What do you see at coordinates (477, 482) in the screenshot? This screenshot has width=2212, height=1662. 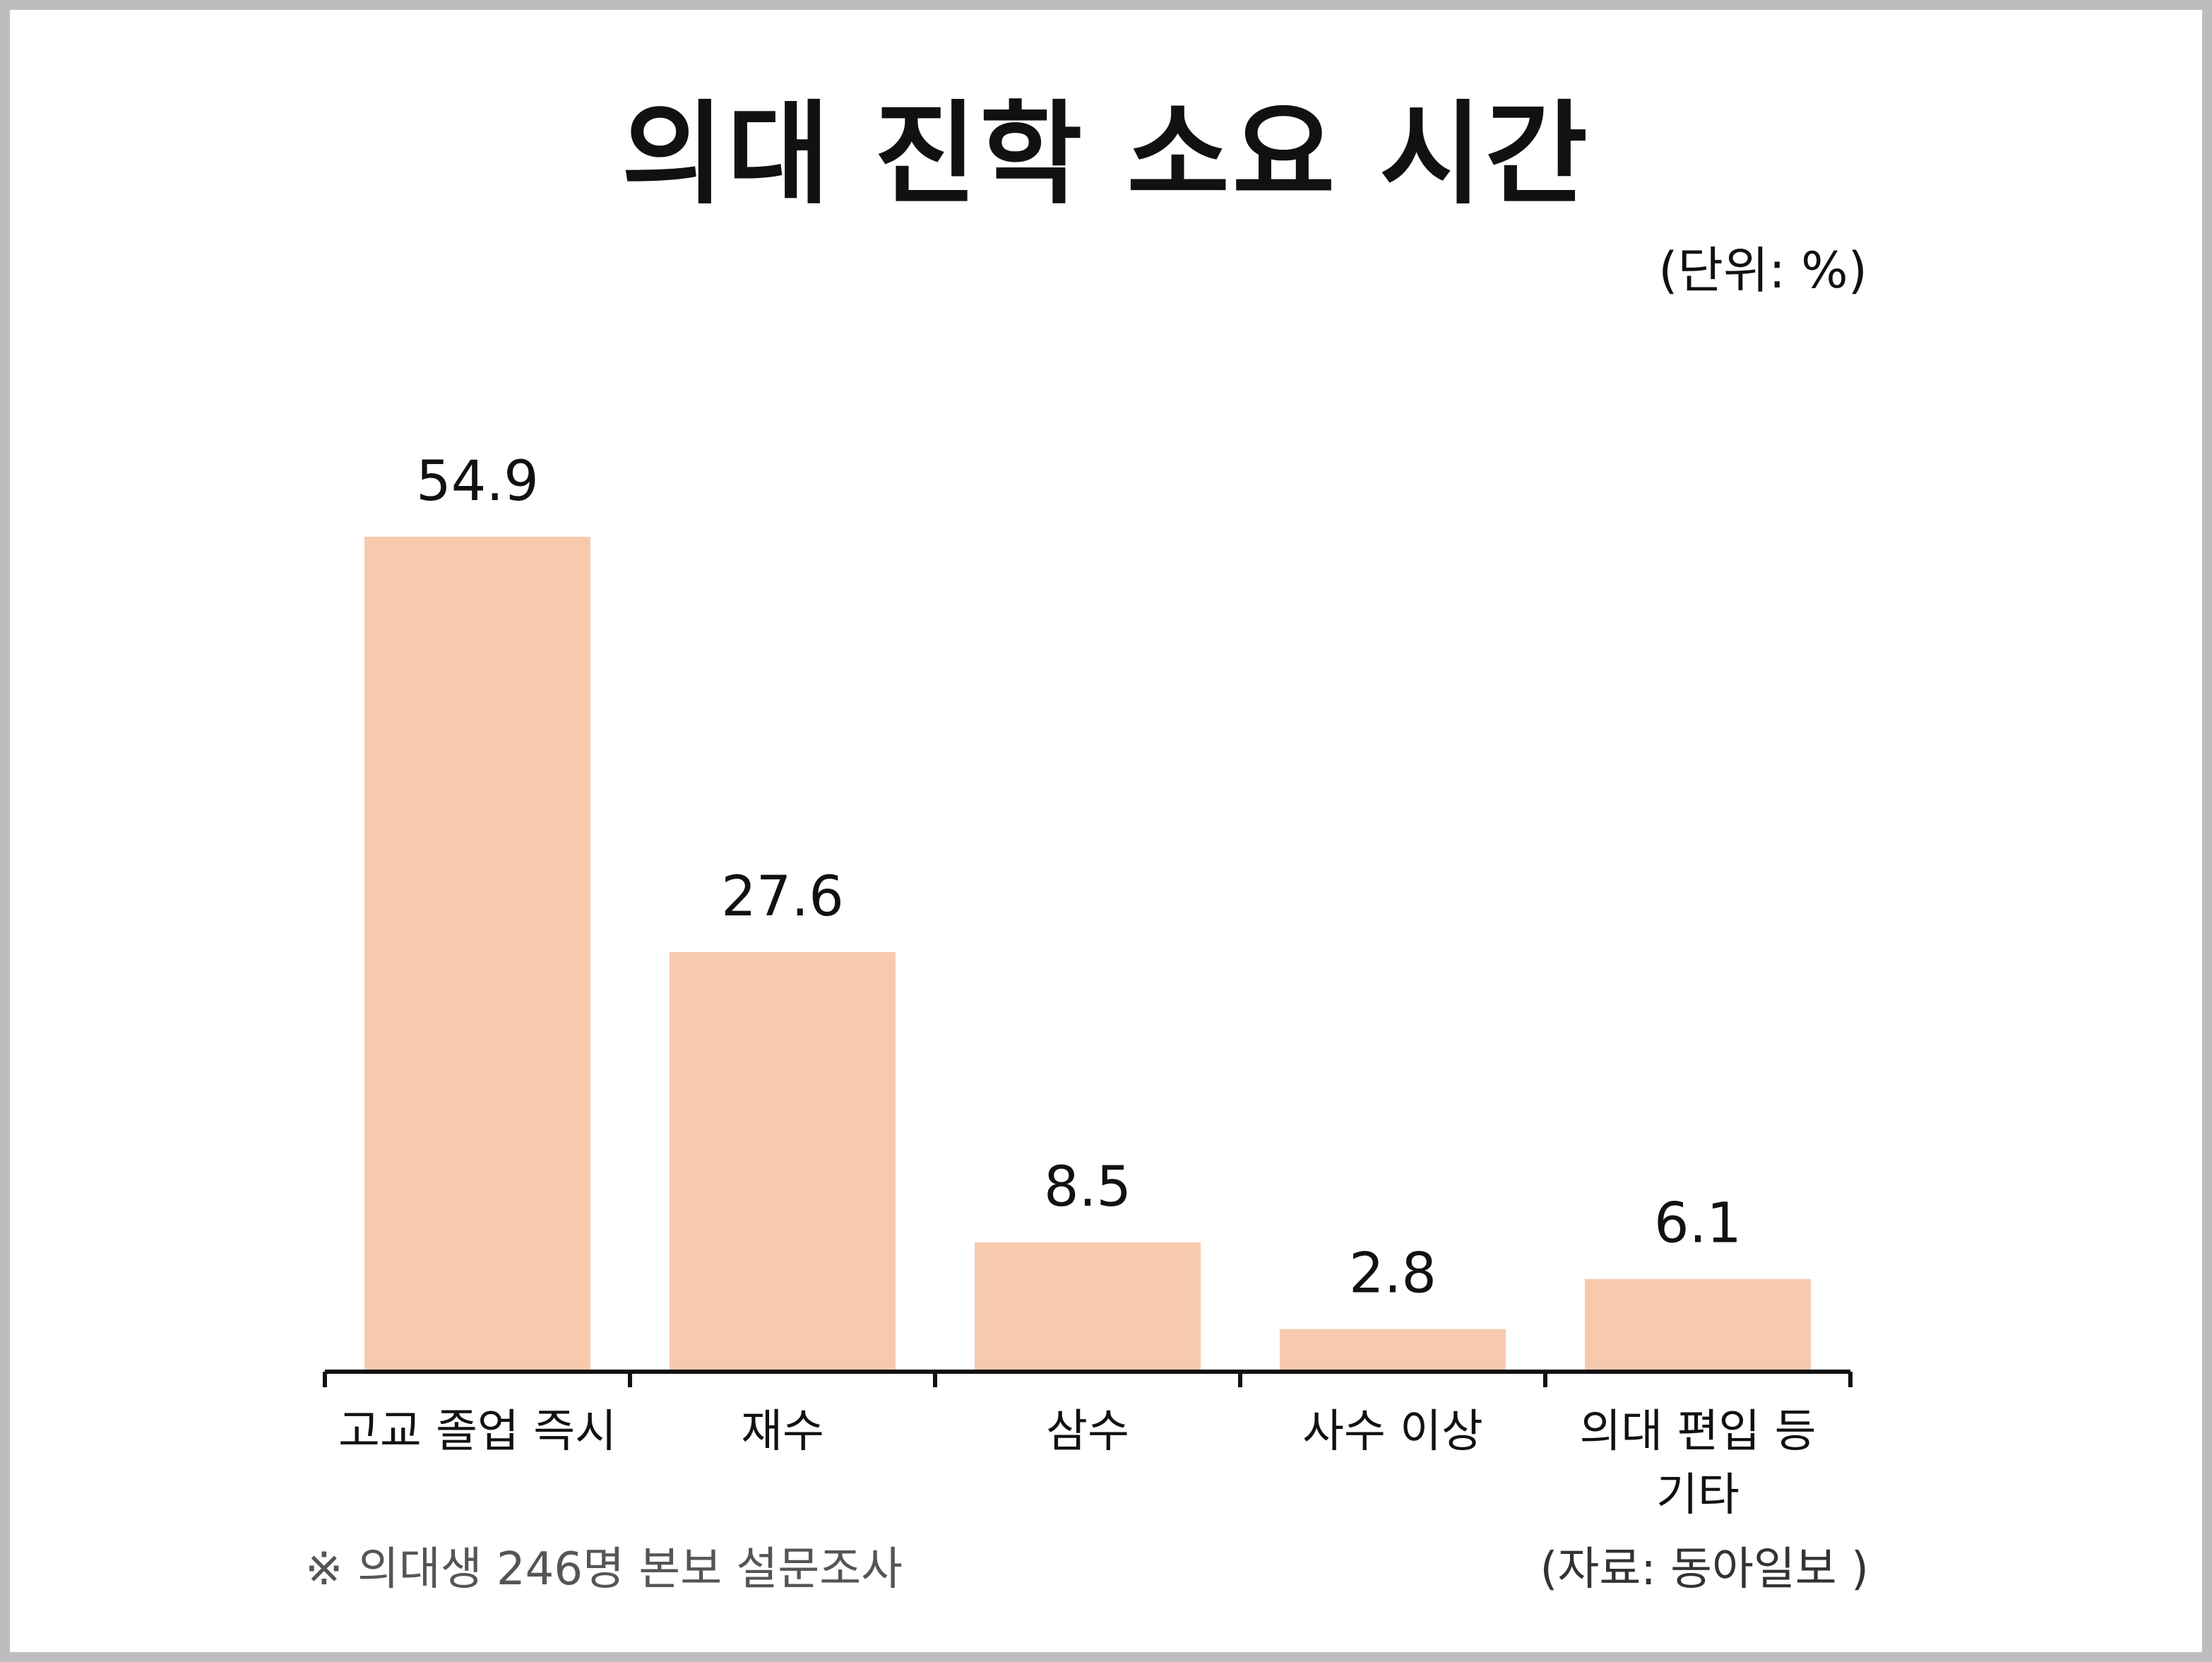 I see `value-label-1: 54.9` at bounding box center [477, 482].